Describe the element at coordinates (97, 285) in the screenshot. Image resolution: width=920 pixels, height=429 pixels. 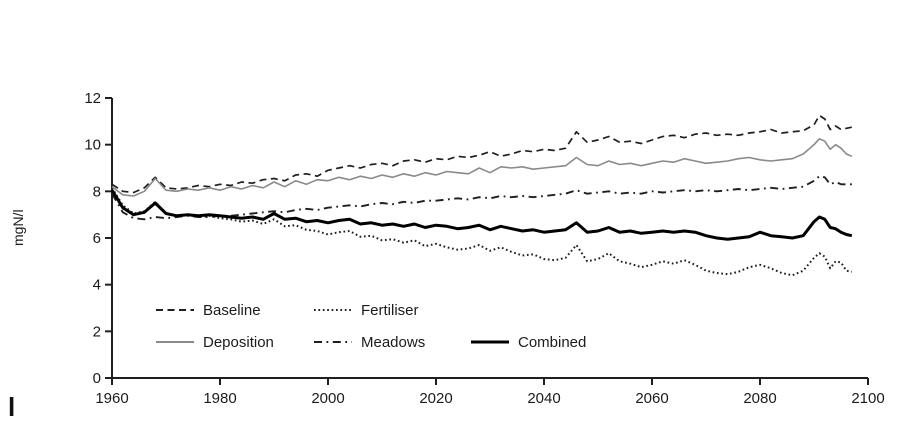
I see `y-tick-label: 4` at that location.